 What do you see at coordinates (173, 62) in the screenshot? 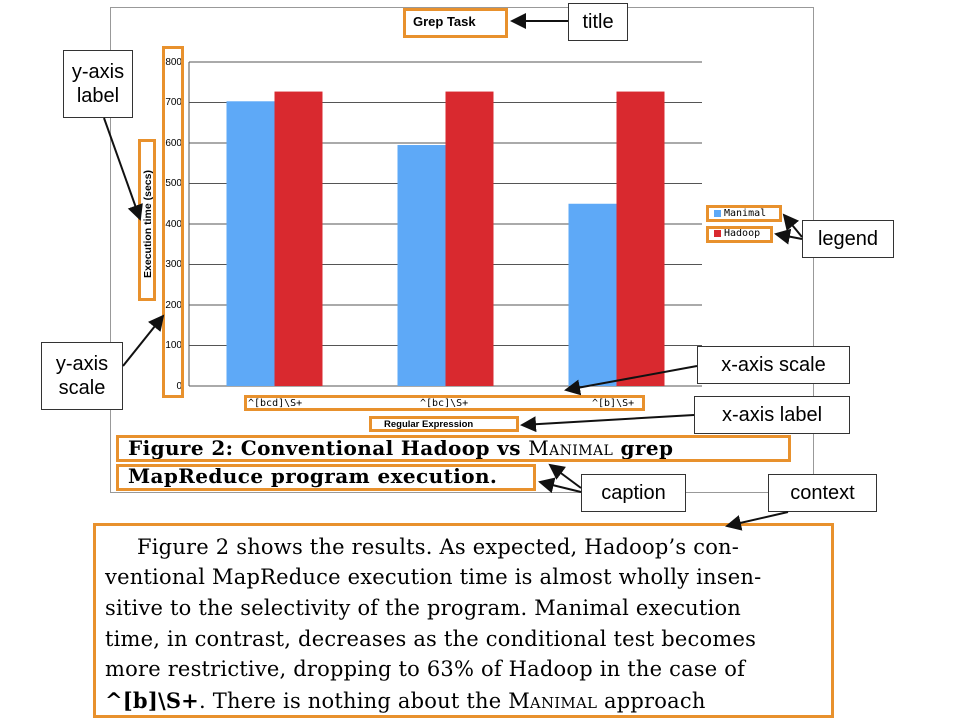
I see `y-tick-800: 800` at bounding box center [173, 62].